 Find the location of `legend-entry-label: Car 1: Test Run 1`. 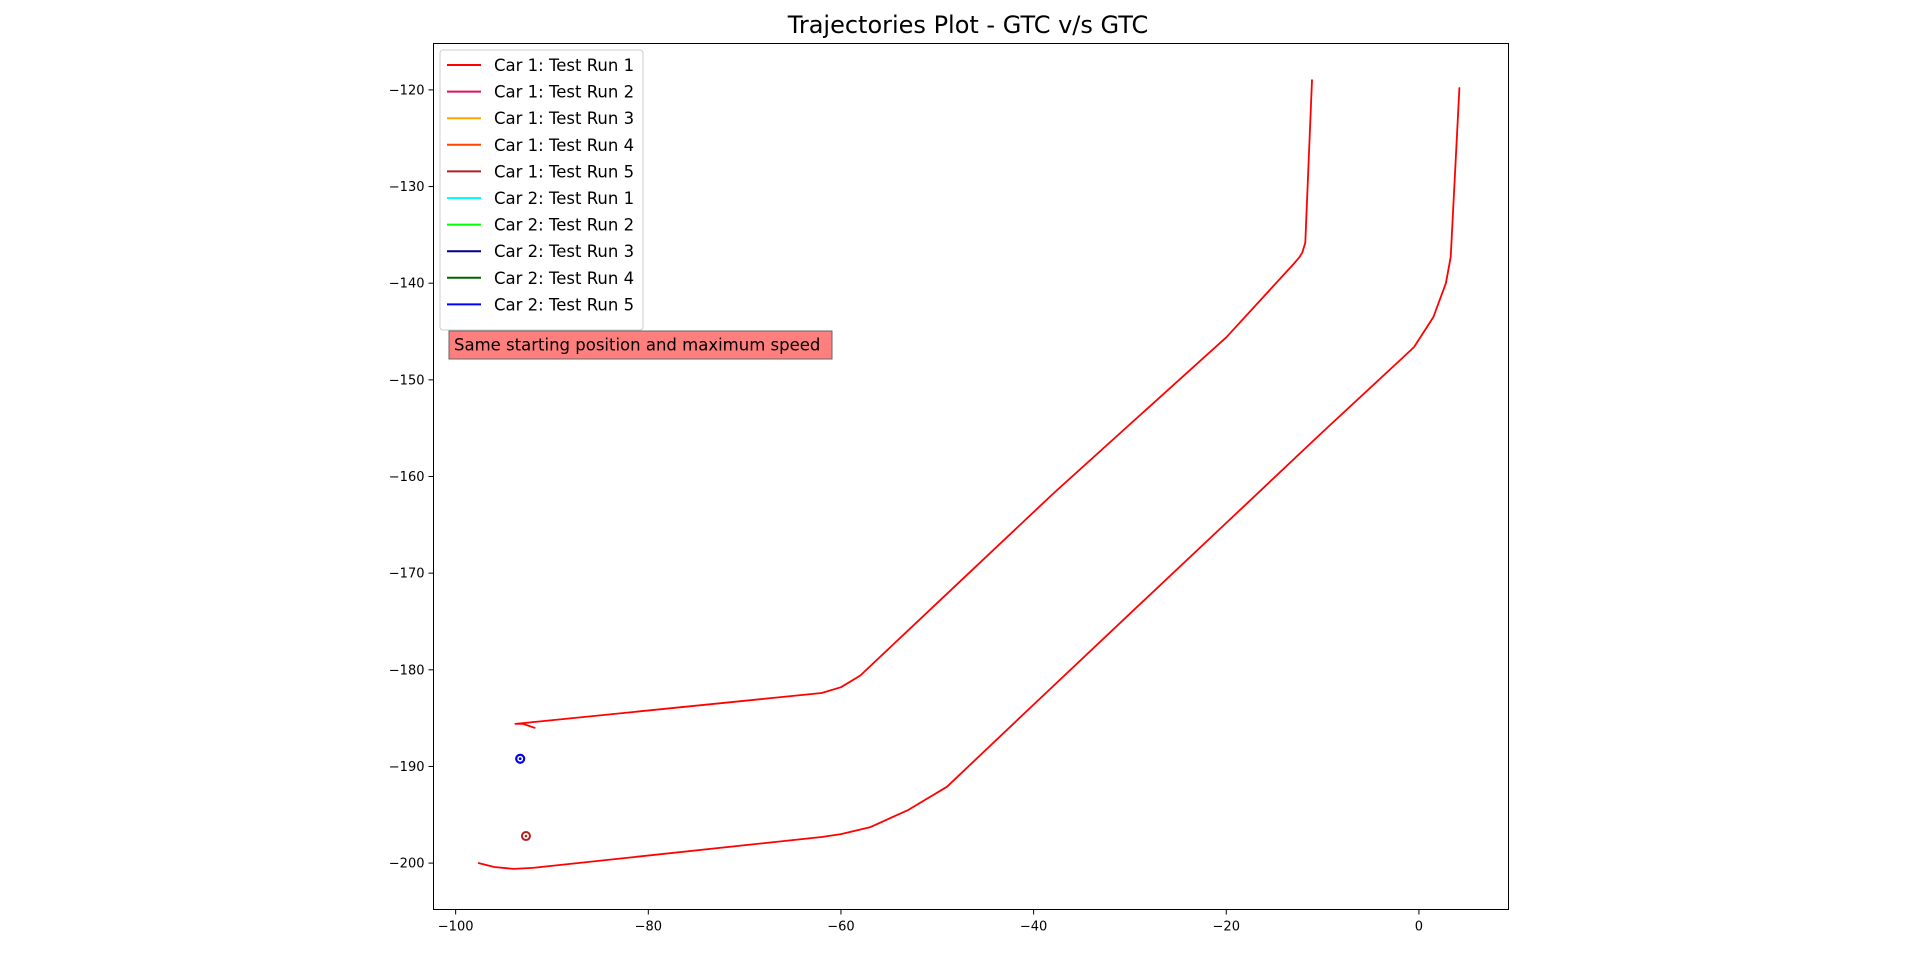

legend-entry-label: Car 1: Test Run 1 is located at coordinates (564, 65).